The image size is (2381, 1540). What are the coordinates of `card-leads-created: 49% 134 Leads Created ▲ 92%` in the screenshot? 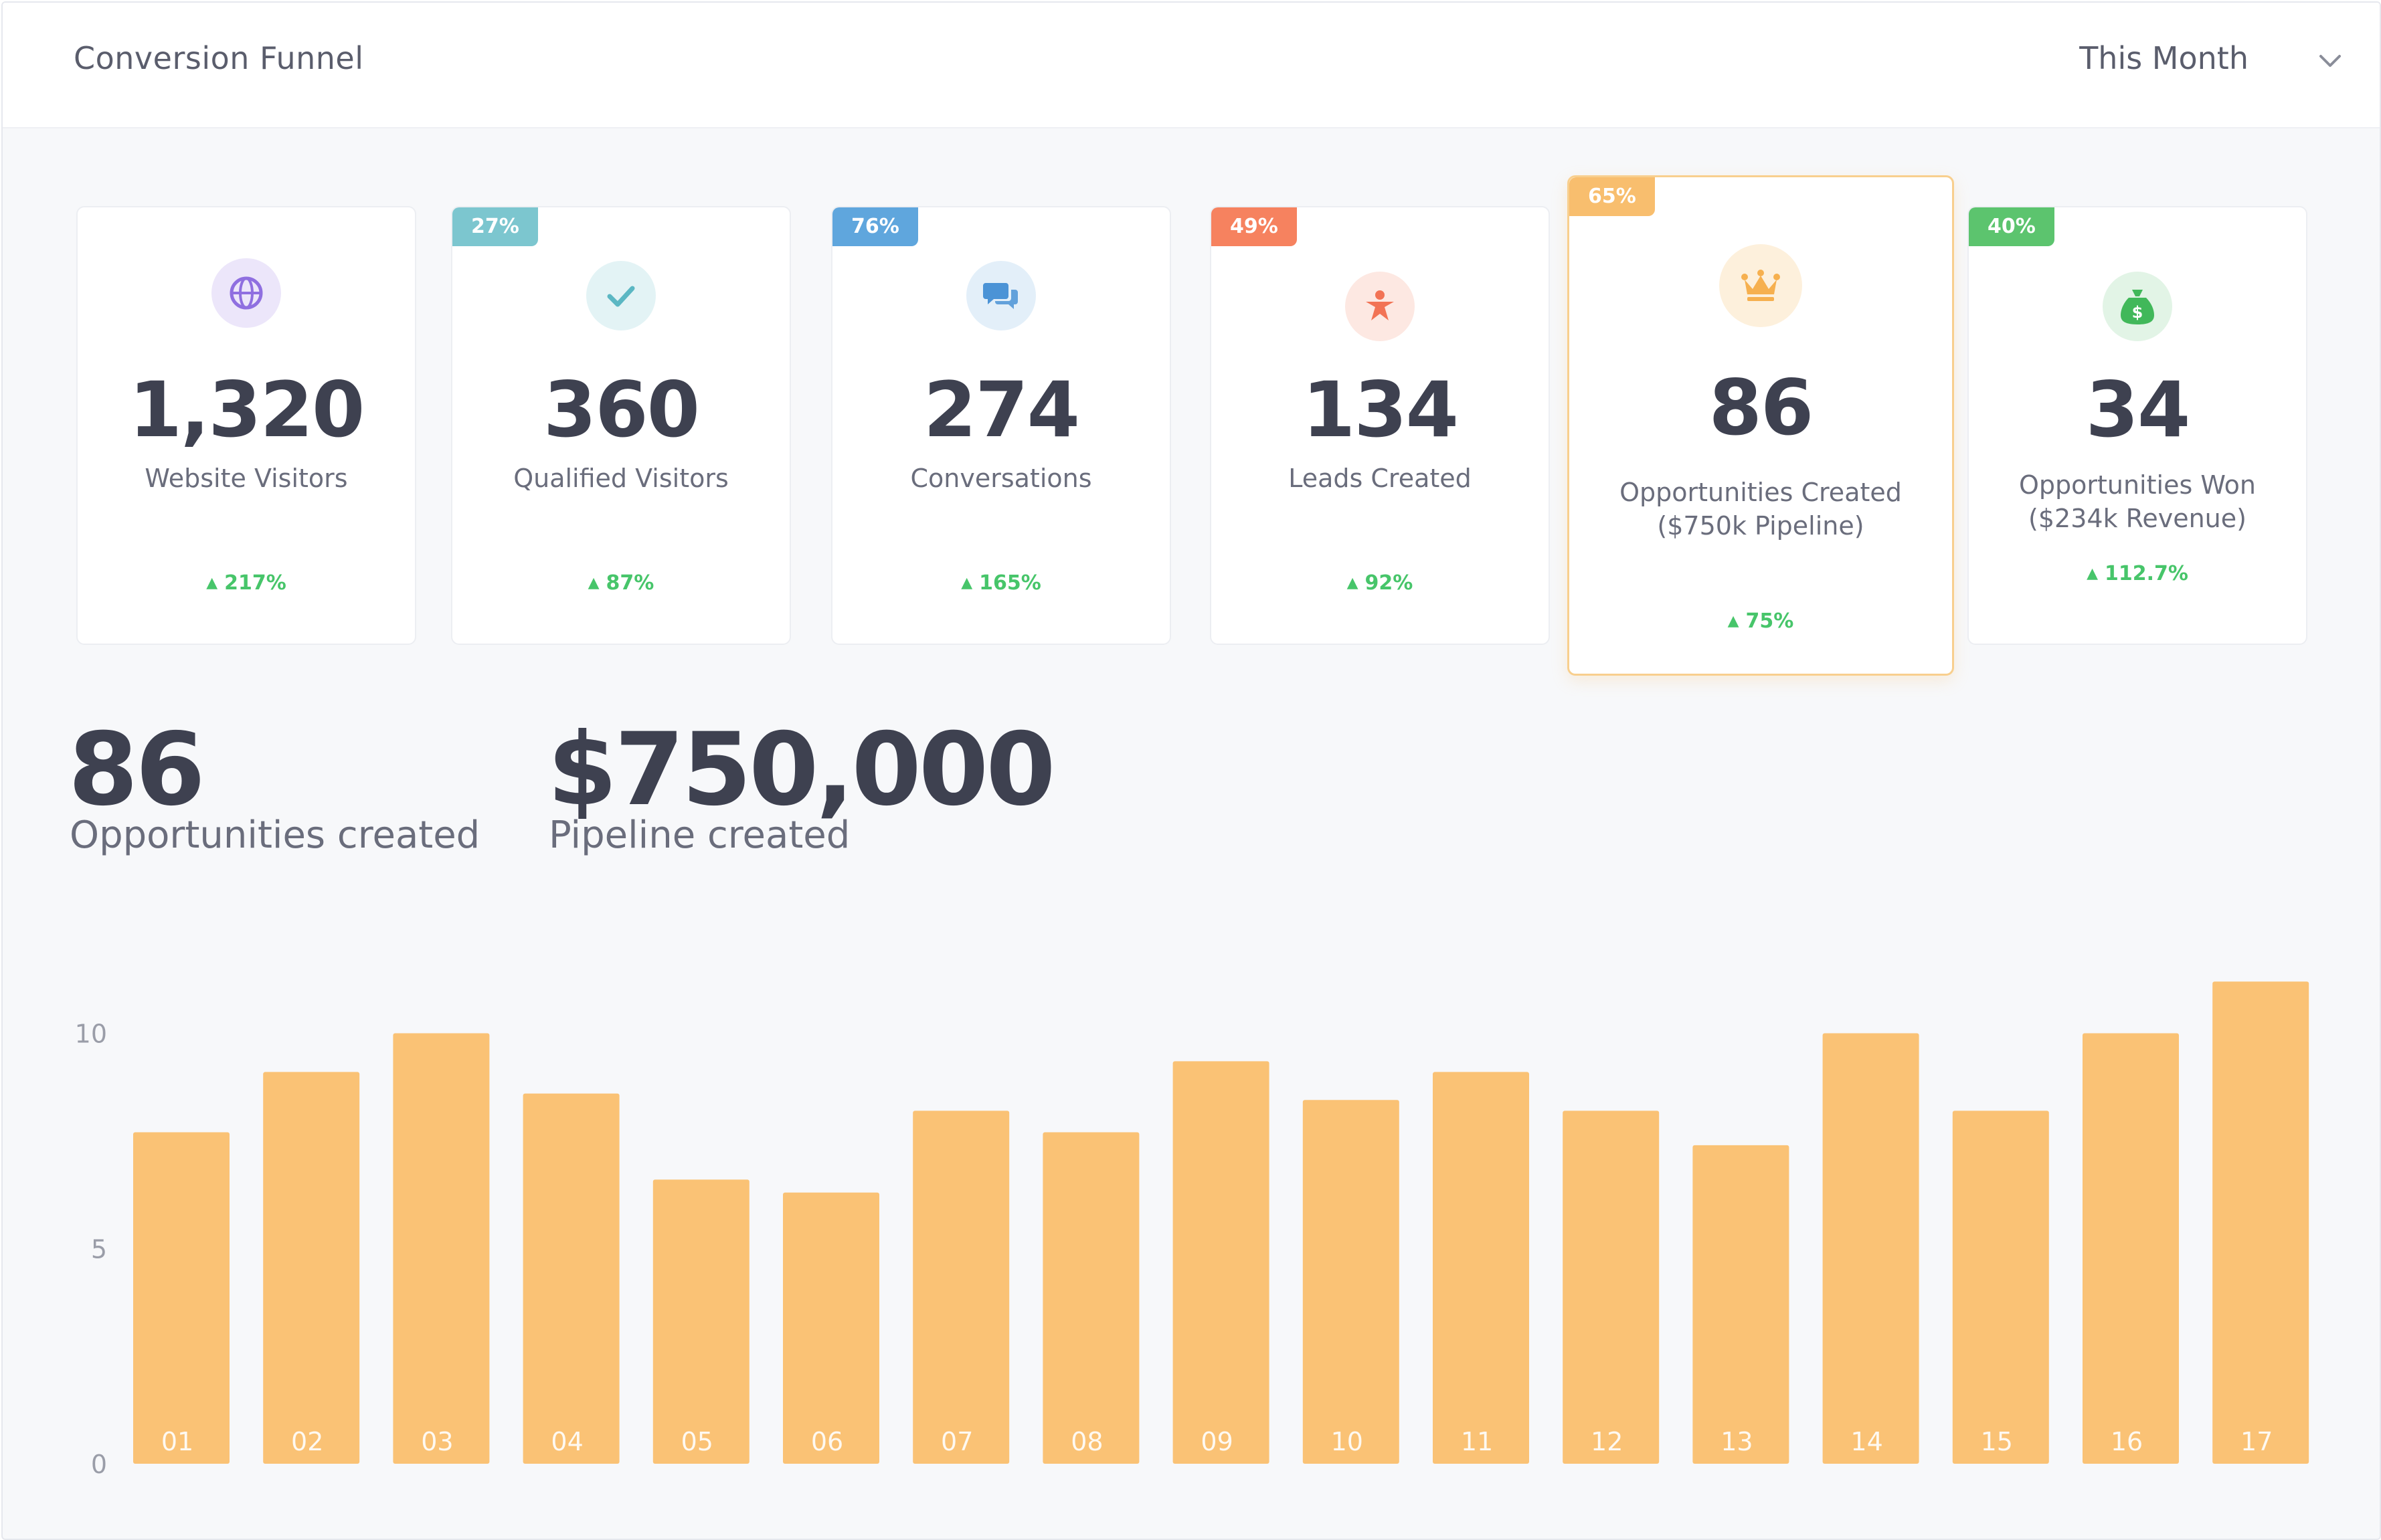 It's located at (1380, 425).